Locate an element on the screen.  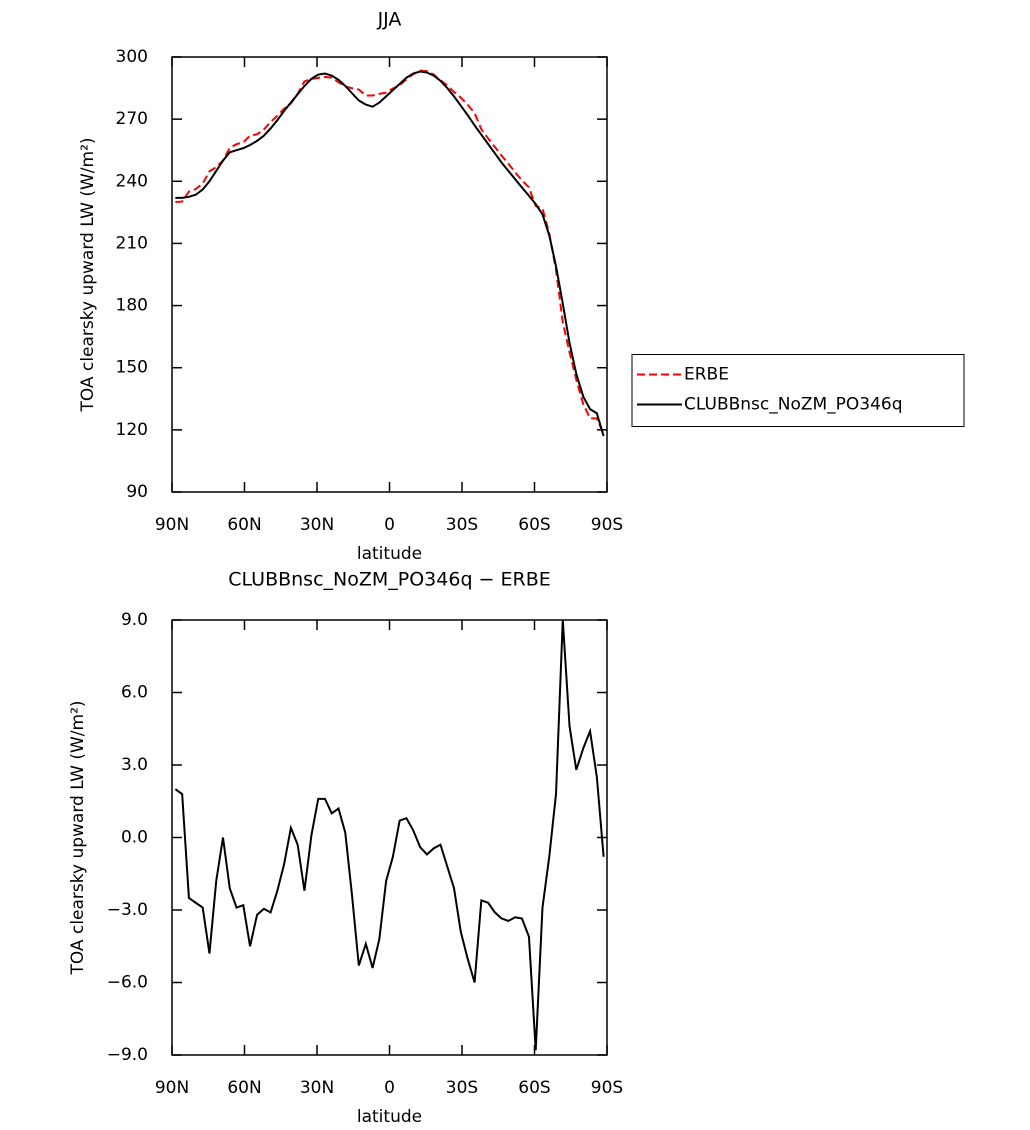
y-tick-label: 210 is located at coordinates (132, 243).